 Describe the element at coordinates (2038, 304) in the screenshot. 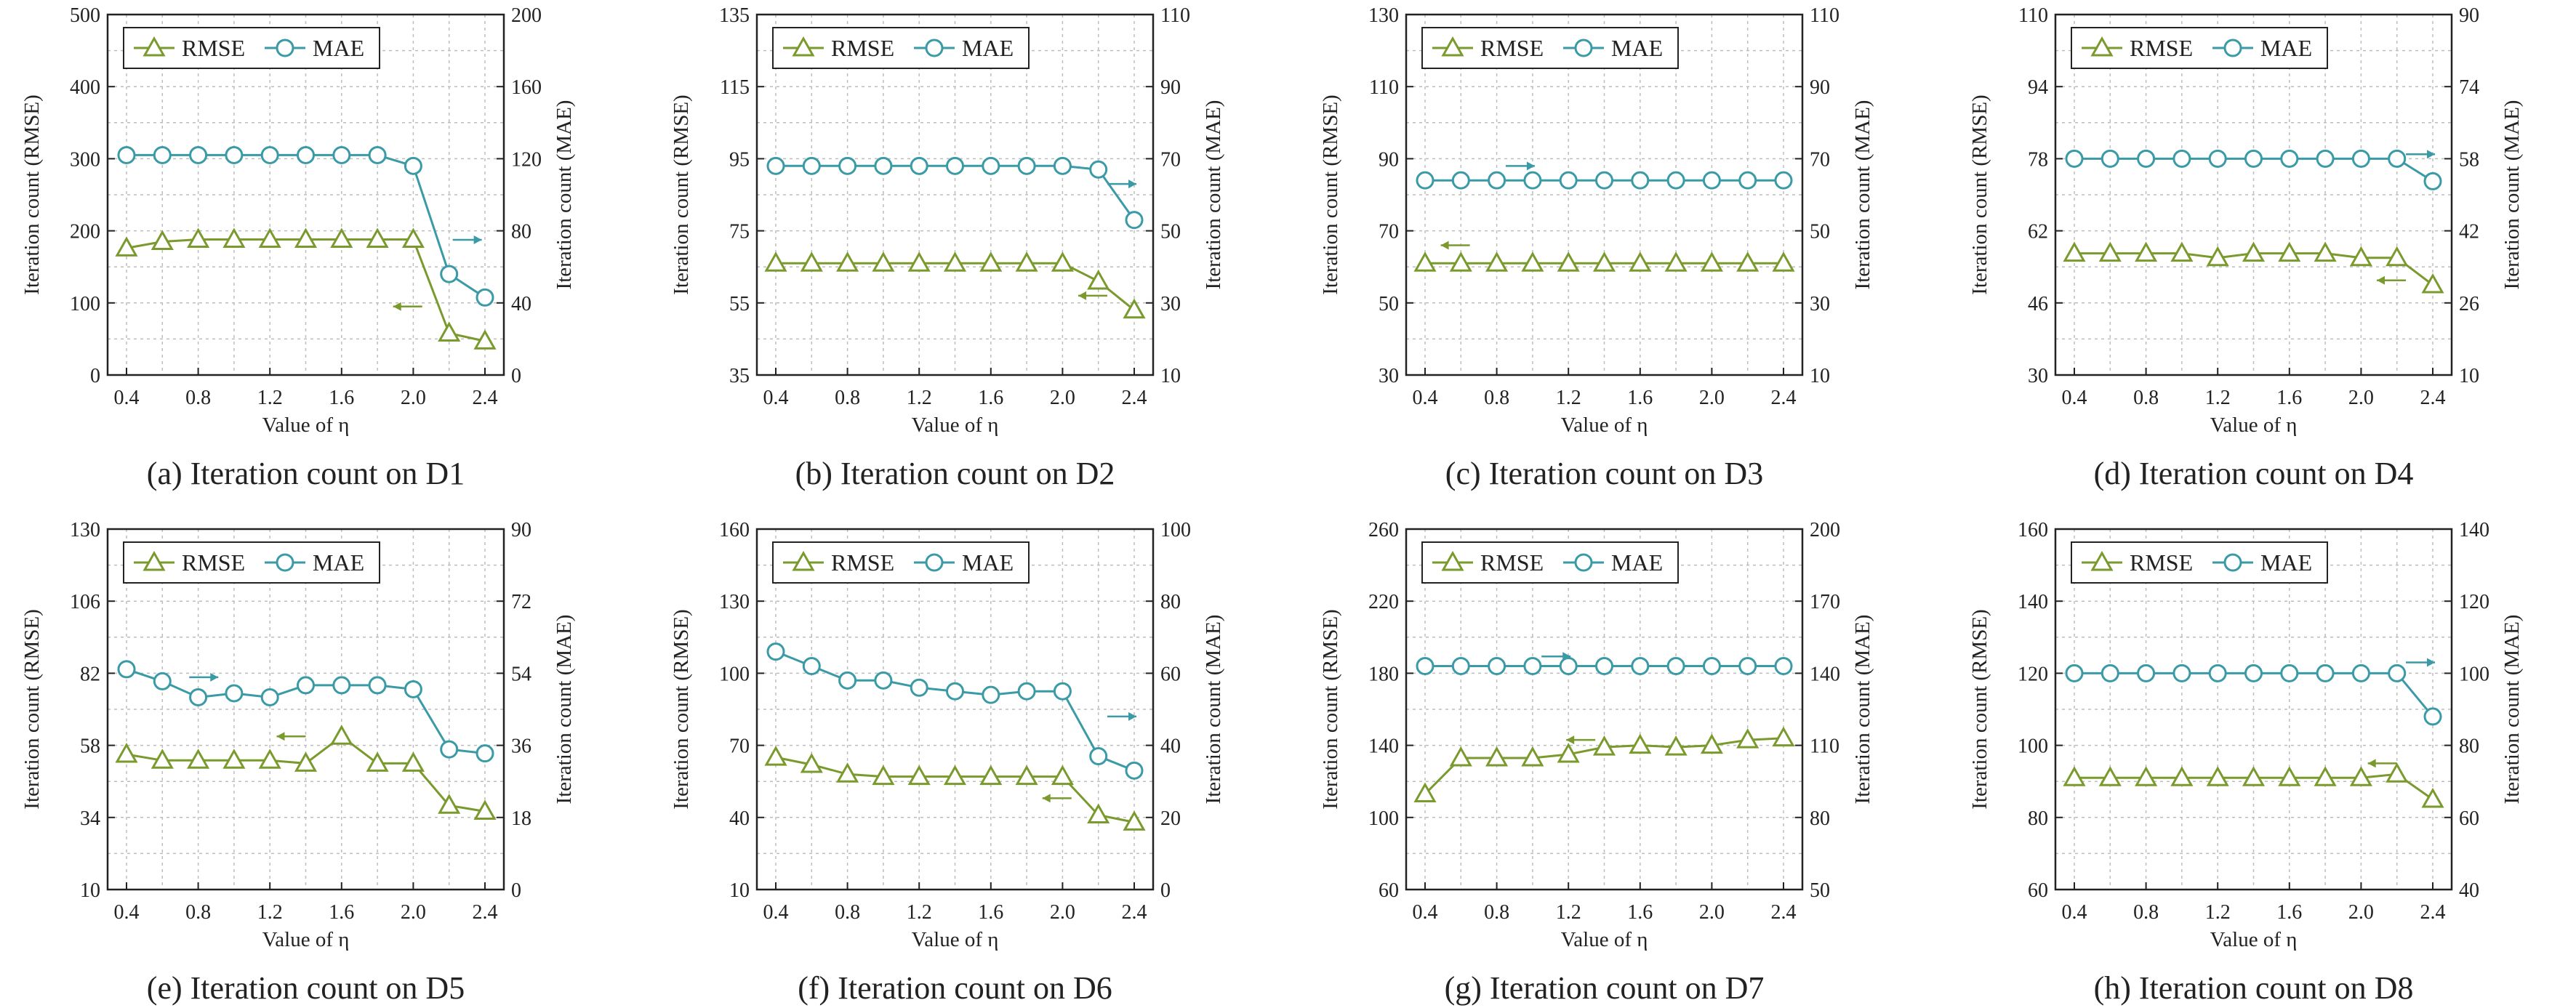

I see `y-left-tick-label: 46` at that location.